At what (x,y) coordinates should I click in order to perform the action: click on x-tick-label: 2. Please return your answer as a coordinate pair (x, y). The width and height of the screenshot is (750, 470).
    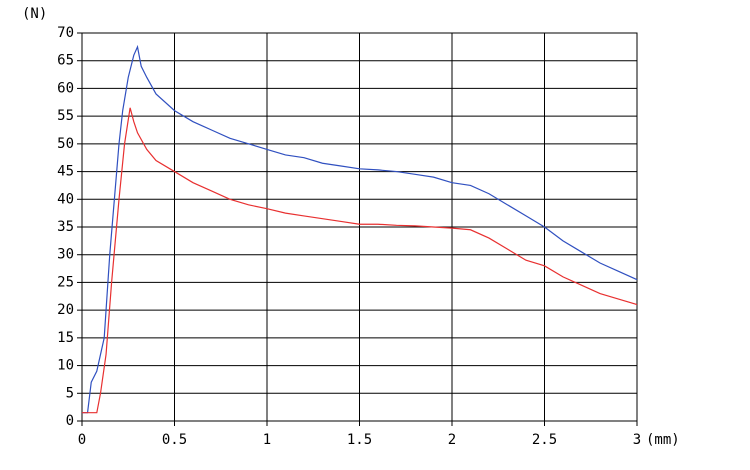
    Looking at the image, I should click on (452, 440).